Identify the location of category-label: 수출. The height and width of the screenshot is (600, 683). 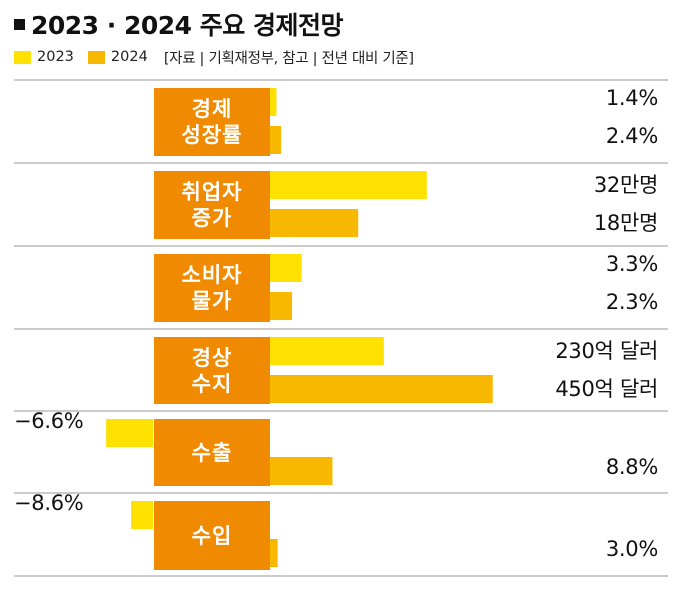
(212, 452).